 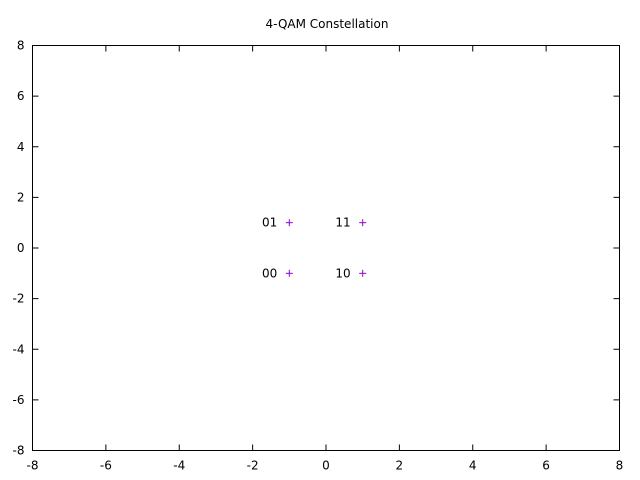 What do you see at coordinates (179, 466) in the screenshot?
I see `x-tick-label: -4` at bounding box center [179, 466].